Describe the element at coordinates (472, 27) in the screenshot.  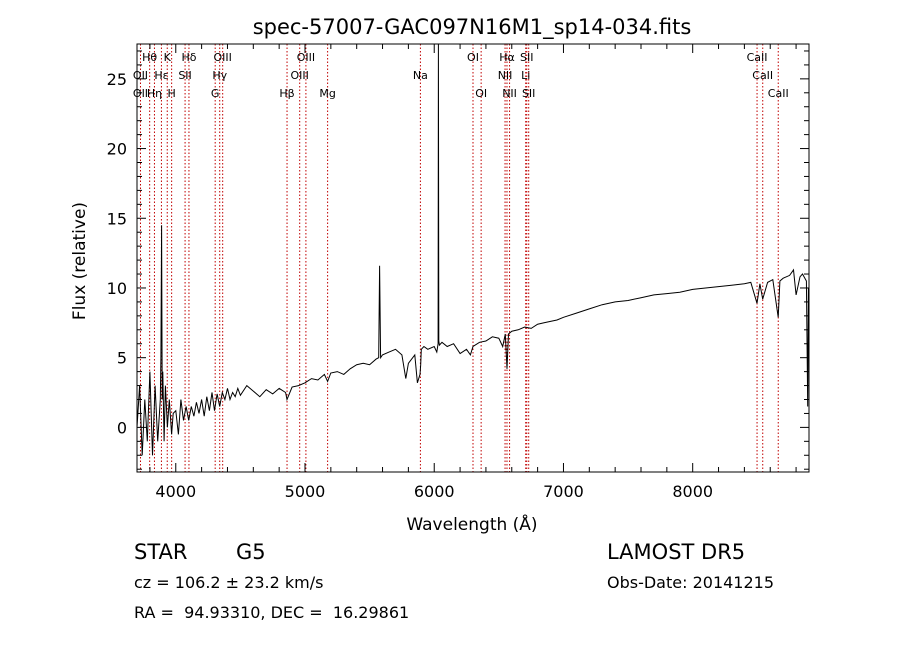
I see `chart-title: spec-57007-GAC097N16M1_sp14-034.fits` at that location.